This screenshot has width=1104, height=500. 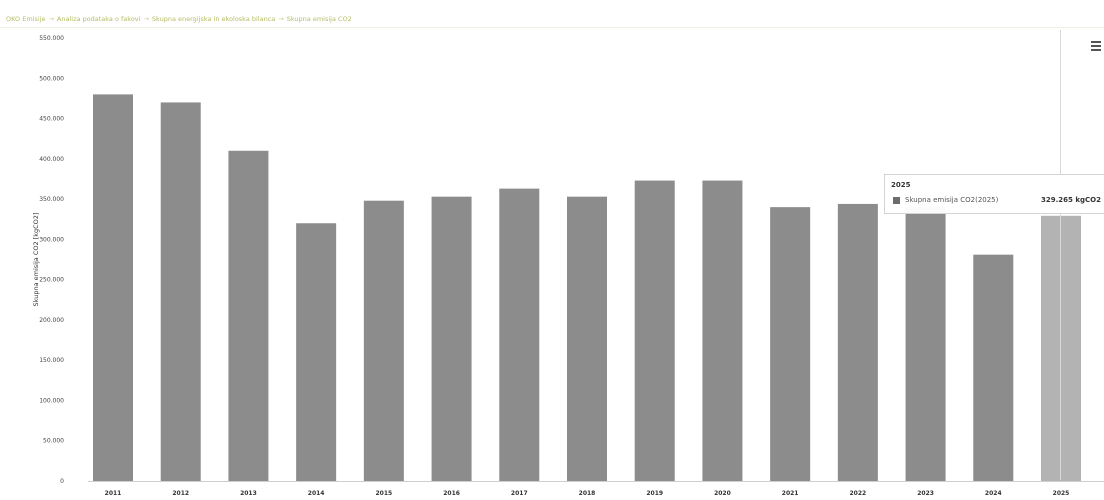 I want to click on bar-2018, so click(x=587, y=338).